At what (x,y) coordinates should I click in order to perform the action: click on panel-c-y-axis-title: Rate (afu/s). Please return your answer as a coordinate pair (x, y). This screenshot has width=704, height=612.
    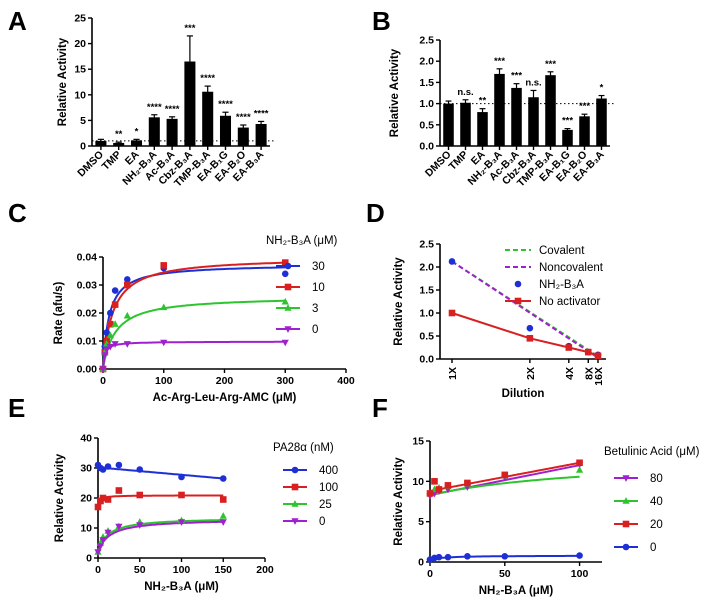
    Looking at the image, I should click on (59, 313).